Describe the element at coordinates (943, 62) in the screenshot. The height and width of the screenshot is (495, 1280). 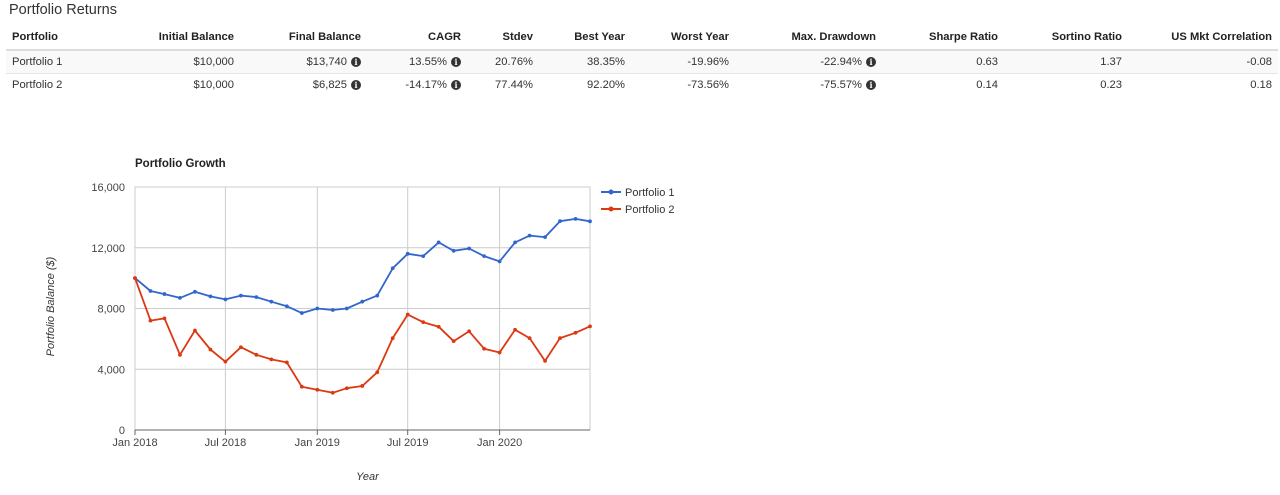
I see `cell-sharpe-ratio: 0.63` at that location.